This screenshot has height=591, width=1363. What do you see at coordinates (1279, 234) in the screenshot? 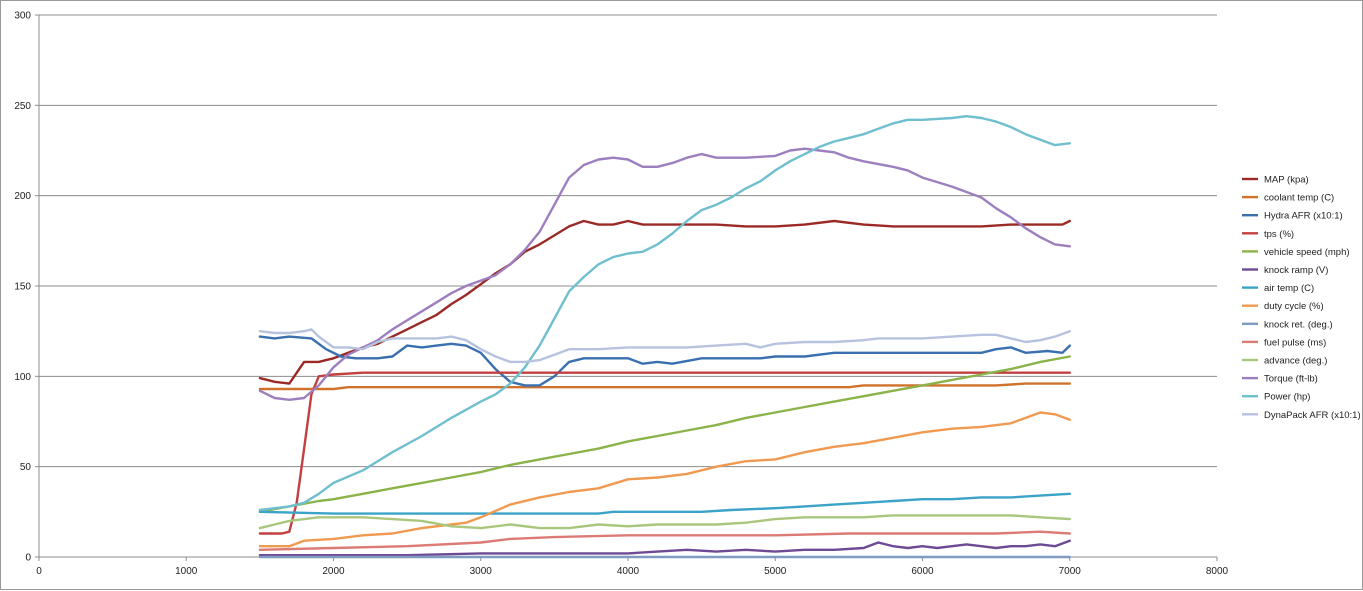
I see `legend-label: tps (%)` at bounding box center [1279, 234].